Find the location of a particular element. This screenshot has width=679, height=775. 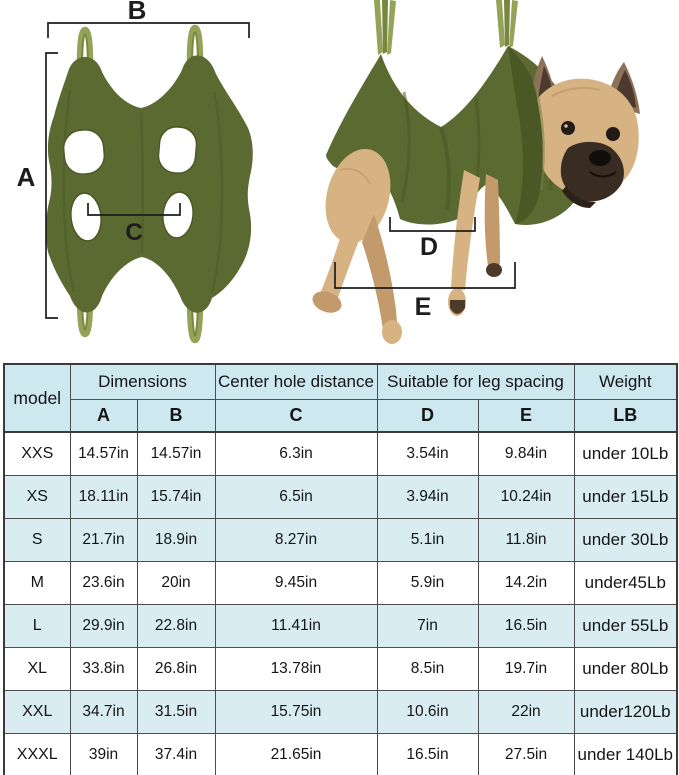

header-model: model is located at coordinates (37, 398).